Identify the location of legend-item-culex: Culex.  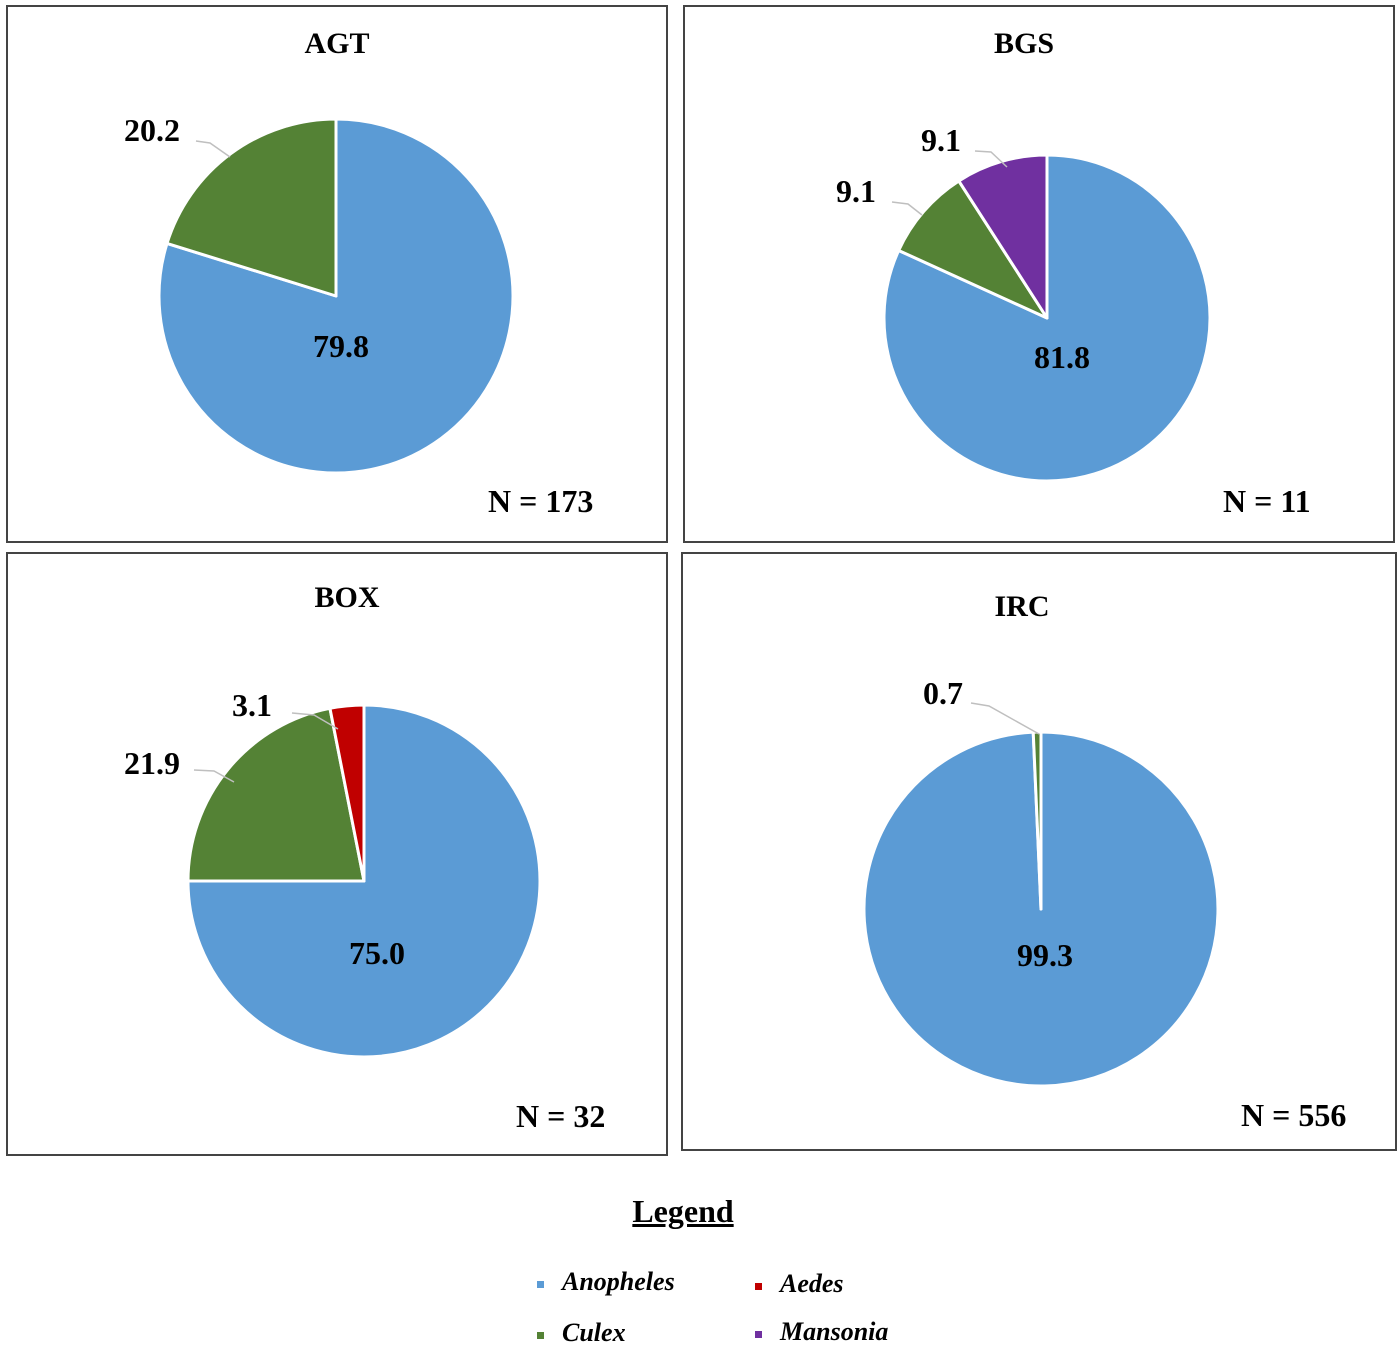
(581, 1333).